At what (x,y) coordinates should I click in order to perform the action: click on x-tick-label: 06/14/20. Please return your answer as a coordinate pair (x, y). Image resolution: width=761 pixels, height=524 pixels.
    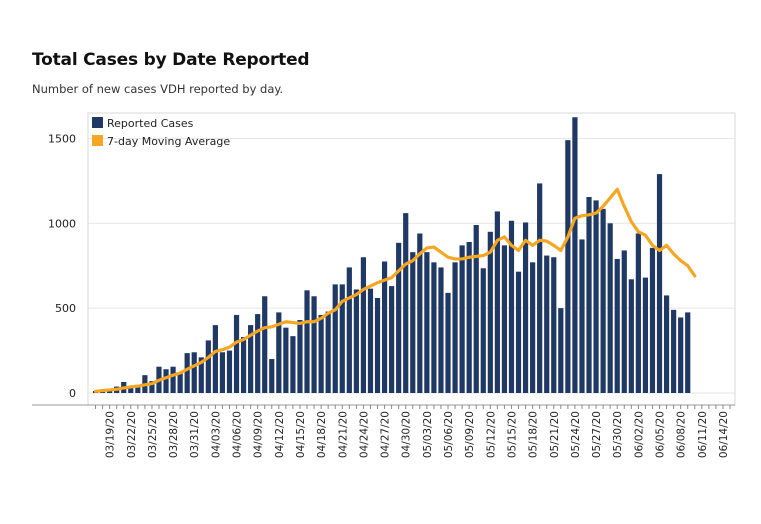
    Looking at the image, I should click on (724, 434).